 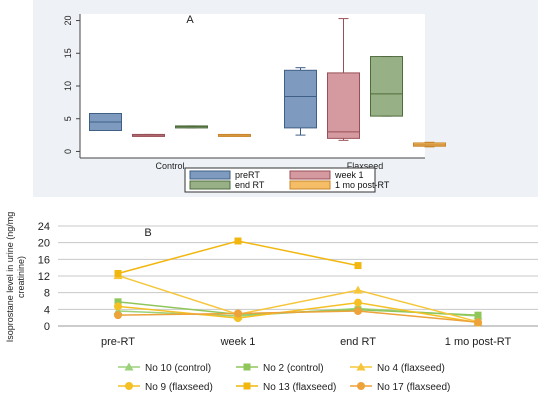 I want to click on y-tick-label-a: 10, so click(x=68, y=86).